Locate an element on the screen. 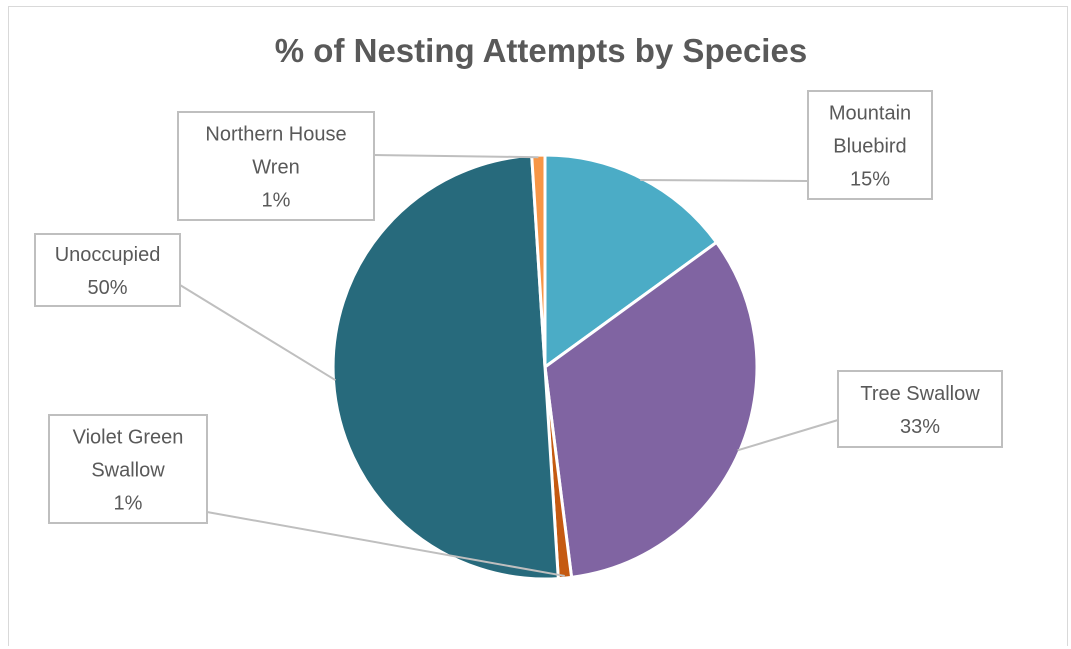  data-label-category: Wren is located at coordinates (275, 168).